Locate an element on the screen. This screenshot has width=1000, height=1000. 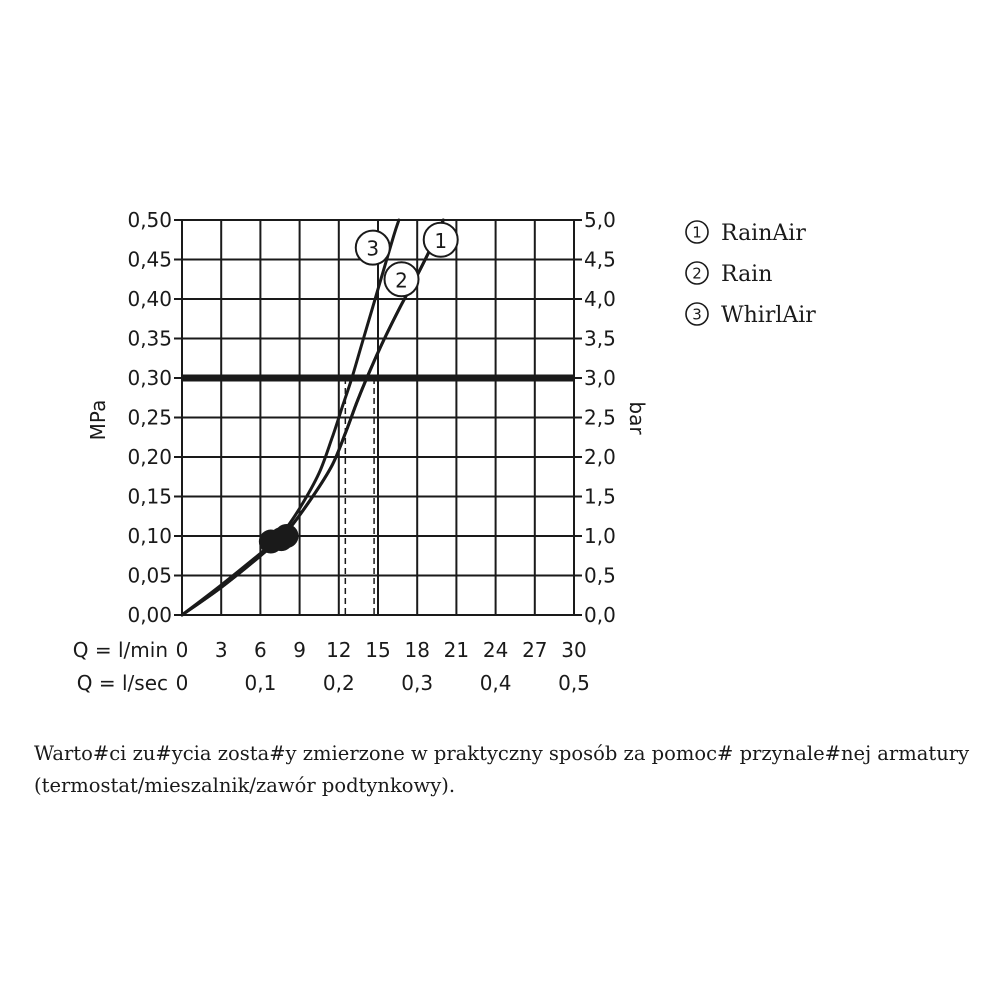
series-marker-number: 3 is located at coordinates (372, 249).